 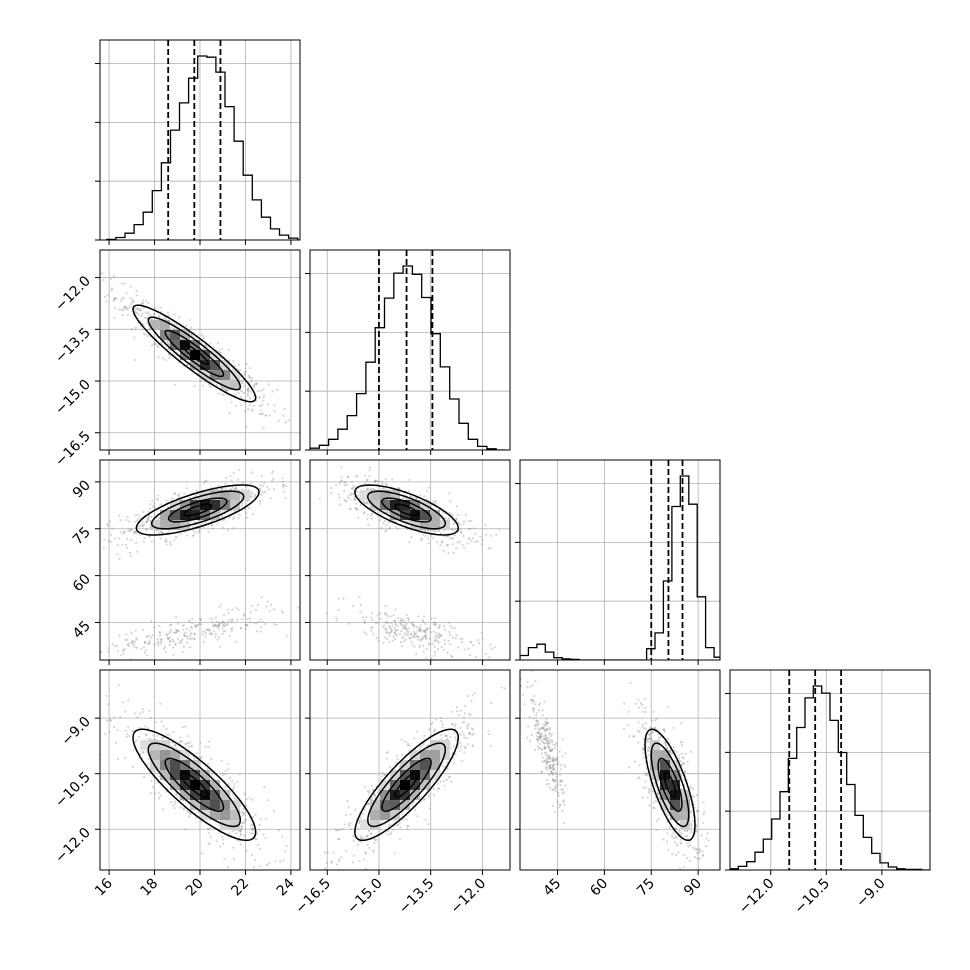 What do you see at coordinates (82, 489) in the screenshot?
I see `y-tick-label: 90` at bounding box center [82, 489].